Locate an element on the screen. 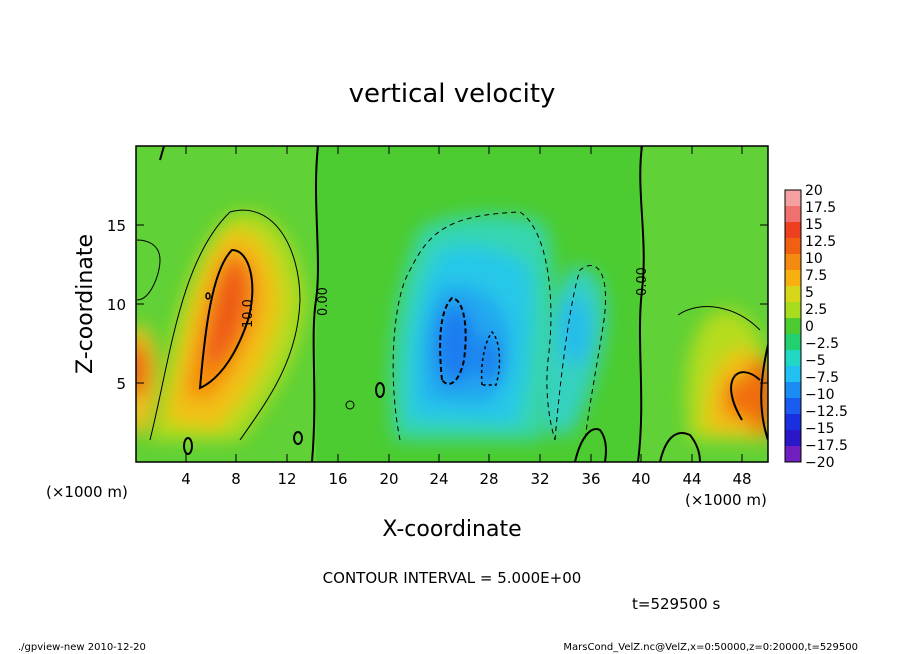  colorbar-cells is located at coordinates (793, 326).